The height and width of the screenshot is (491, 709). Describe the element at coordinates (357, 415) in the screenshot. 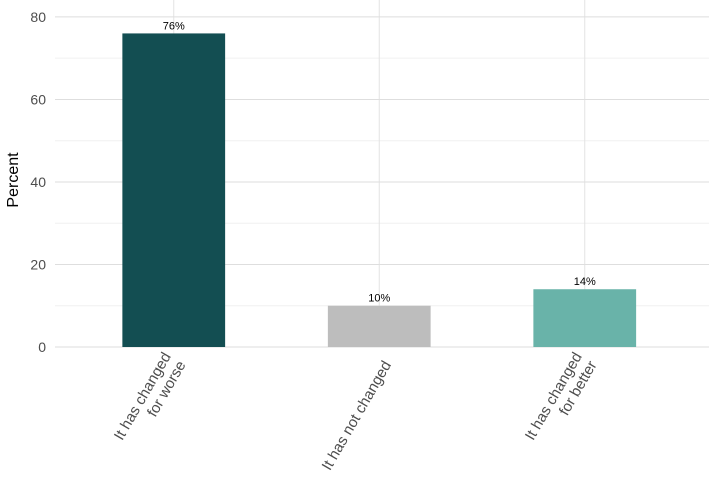

I see `x-tick-label: It has not changed` at that location.